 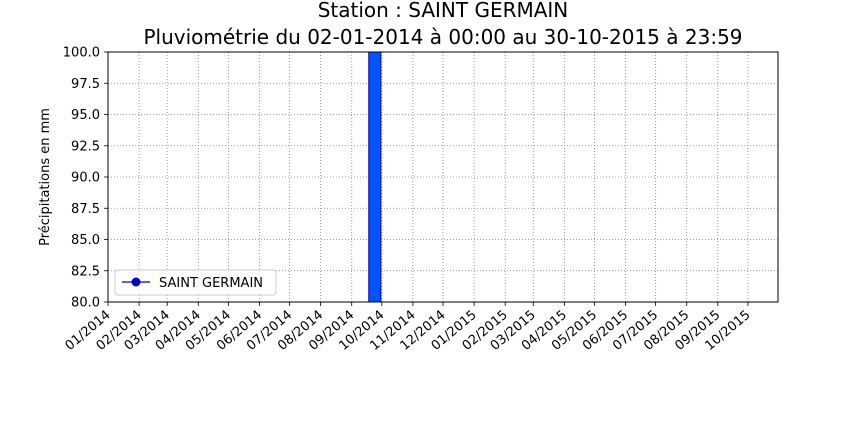 What do you see at coordinates (85, 303) in the screenshot?
I see `y-tick-label: 80.0` at bounding box center [85, 303].